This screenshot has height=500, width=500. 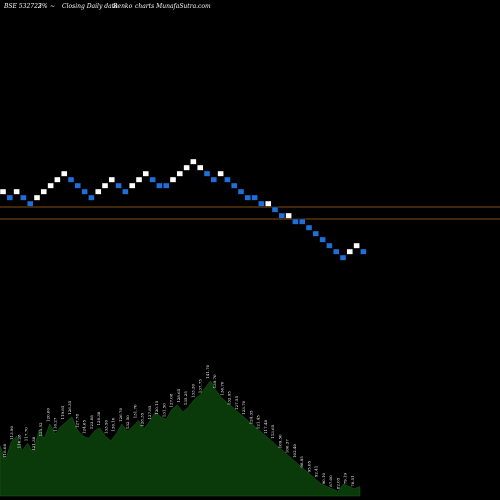 What do you see at coordinates (22, 6) in the screenshot?
I see `header-symbol: BSE 532722` at bounding box center [22, 6].